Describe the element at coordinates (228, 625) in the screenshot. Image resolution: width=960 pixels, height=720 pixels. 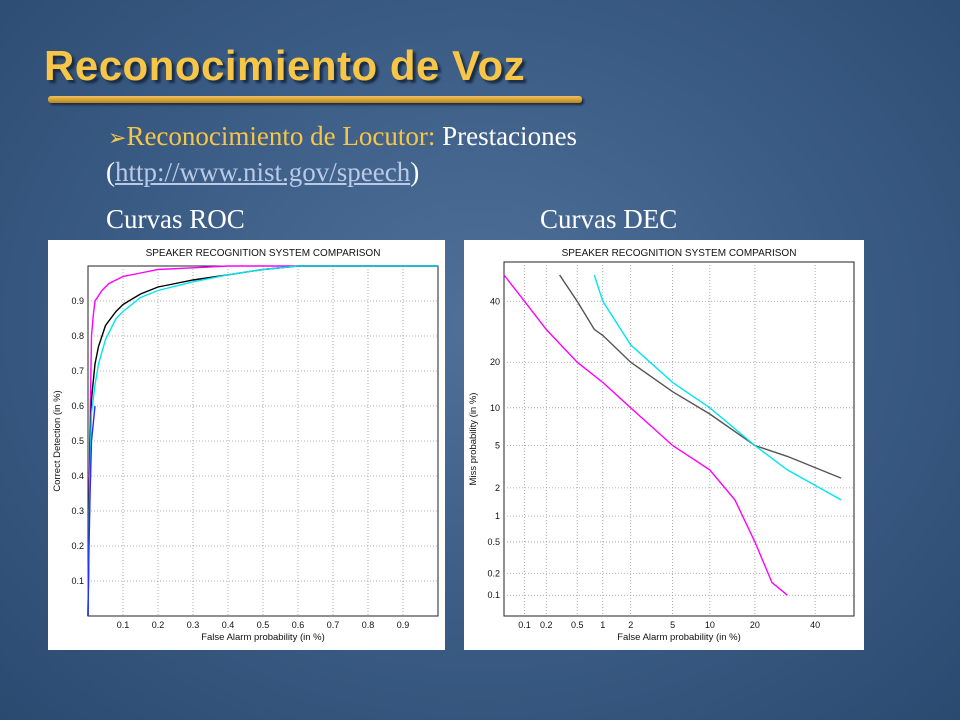
I see `x-tick-label: 0.4` at that location.